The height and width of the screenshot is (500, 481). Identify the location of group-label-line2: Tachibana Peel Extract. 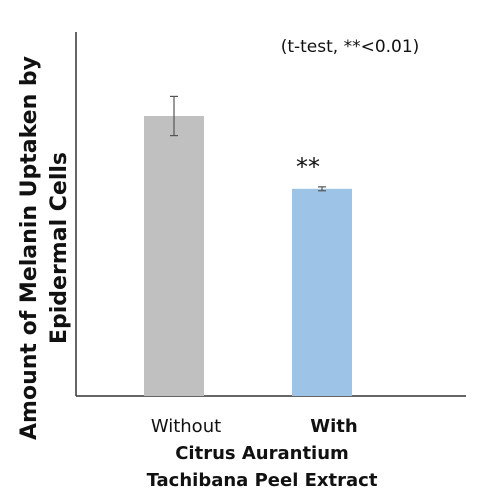
(262, 480).